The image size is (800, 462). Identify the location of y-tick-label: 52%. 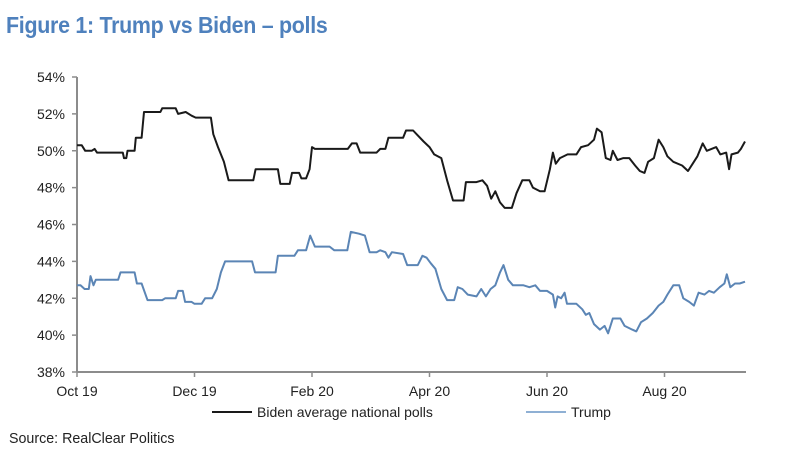
(51, 114).